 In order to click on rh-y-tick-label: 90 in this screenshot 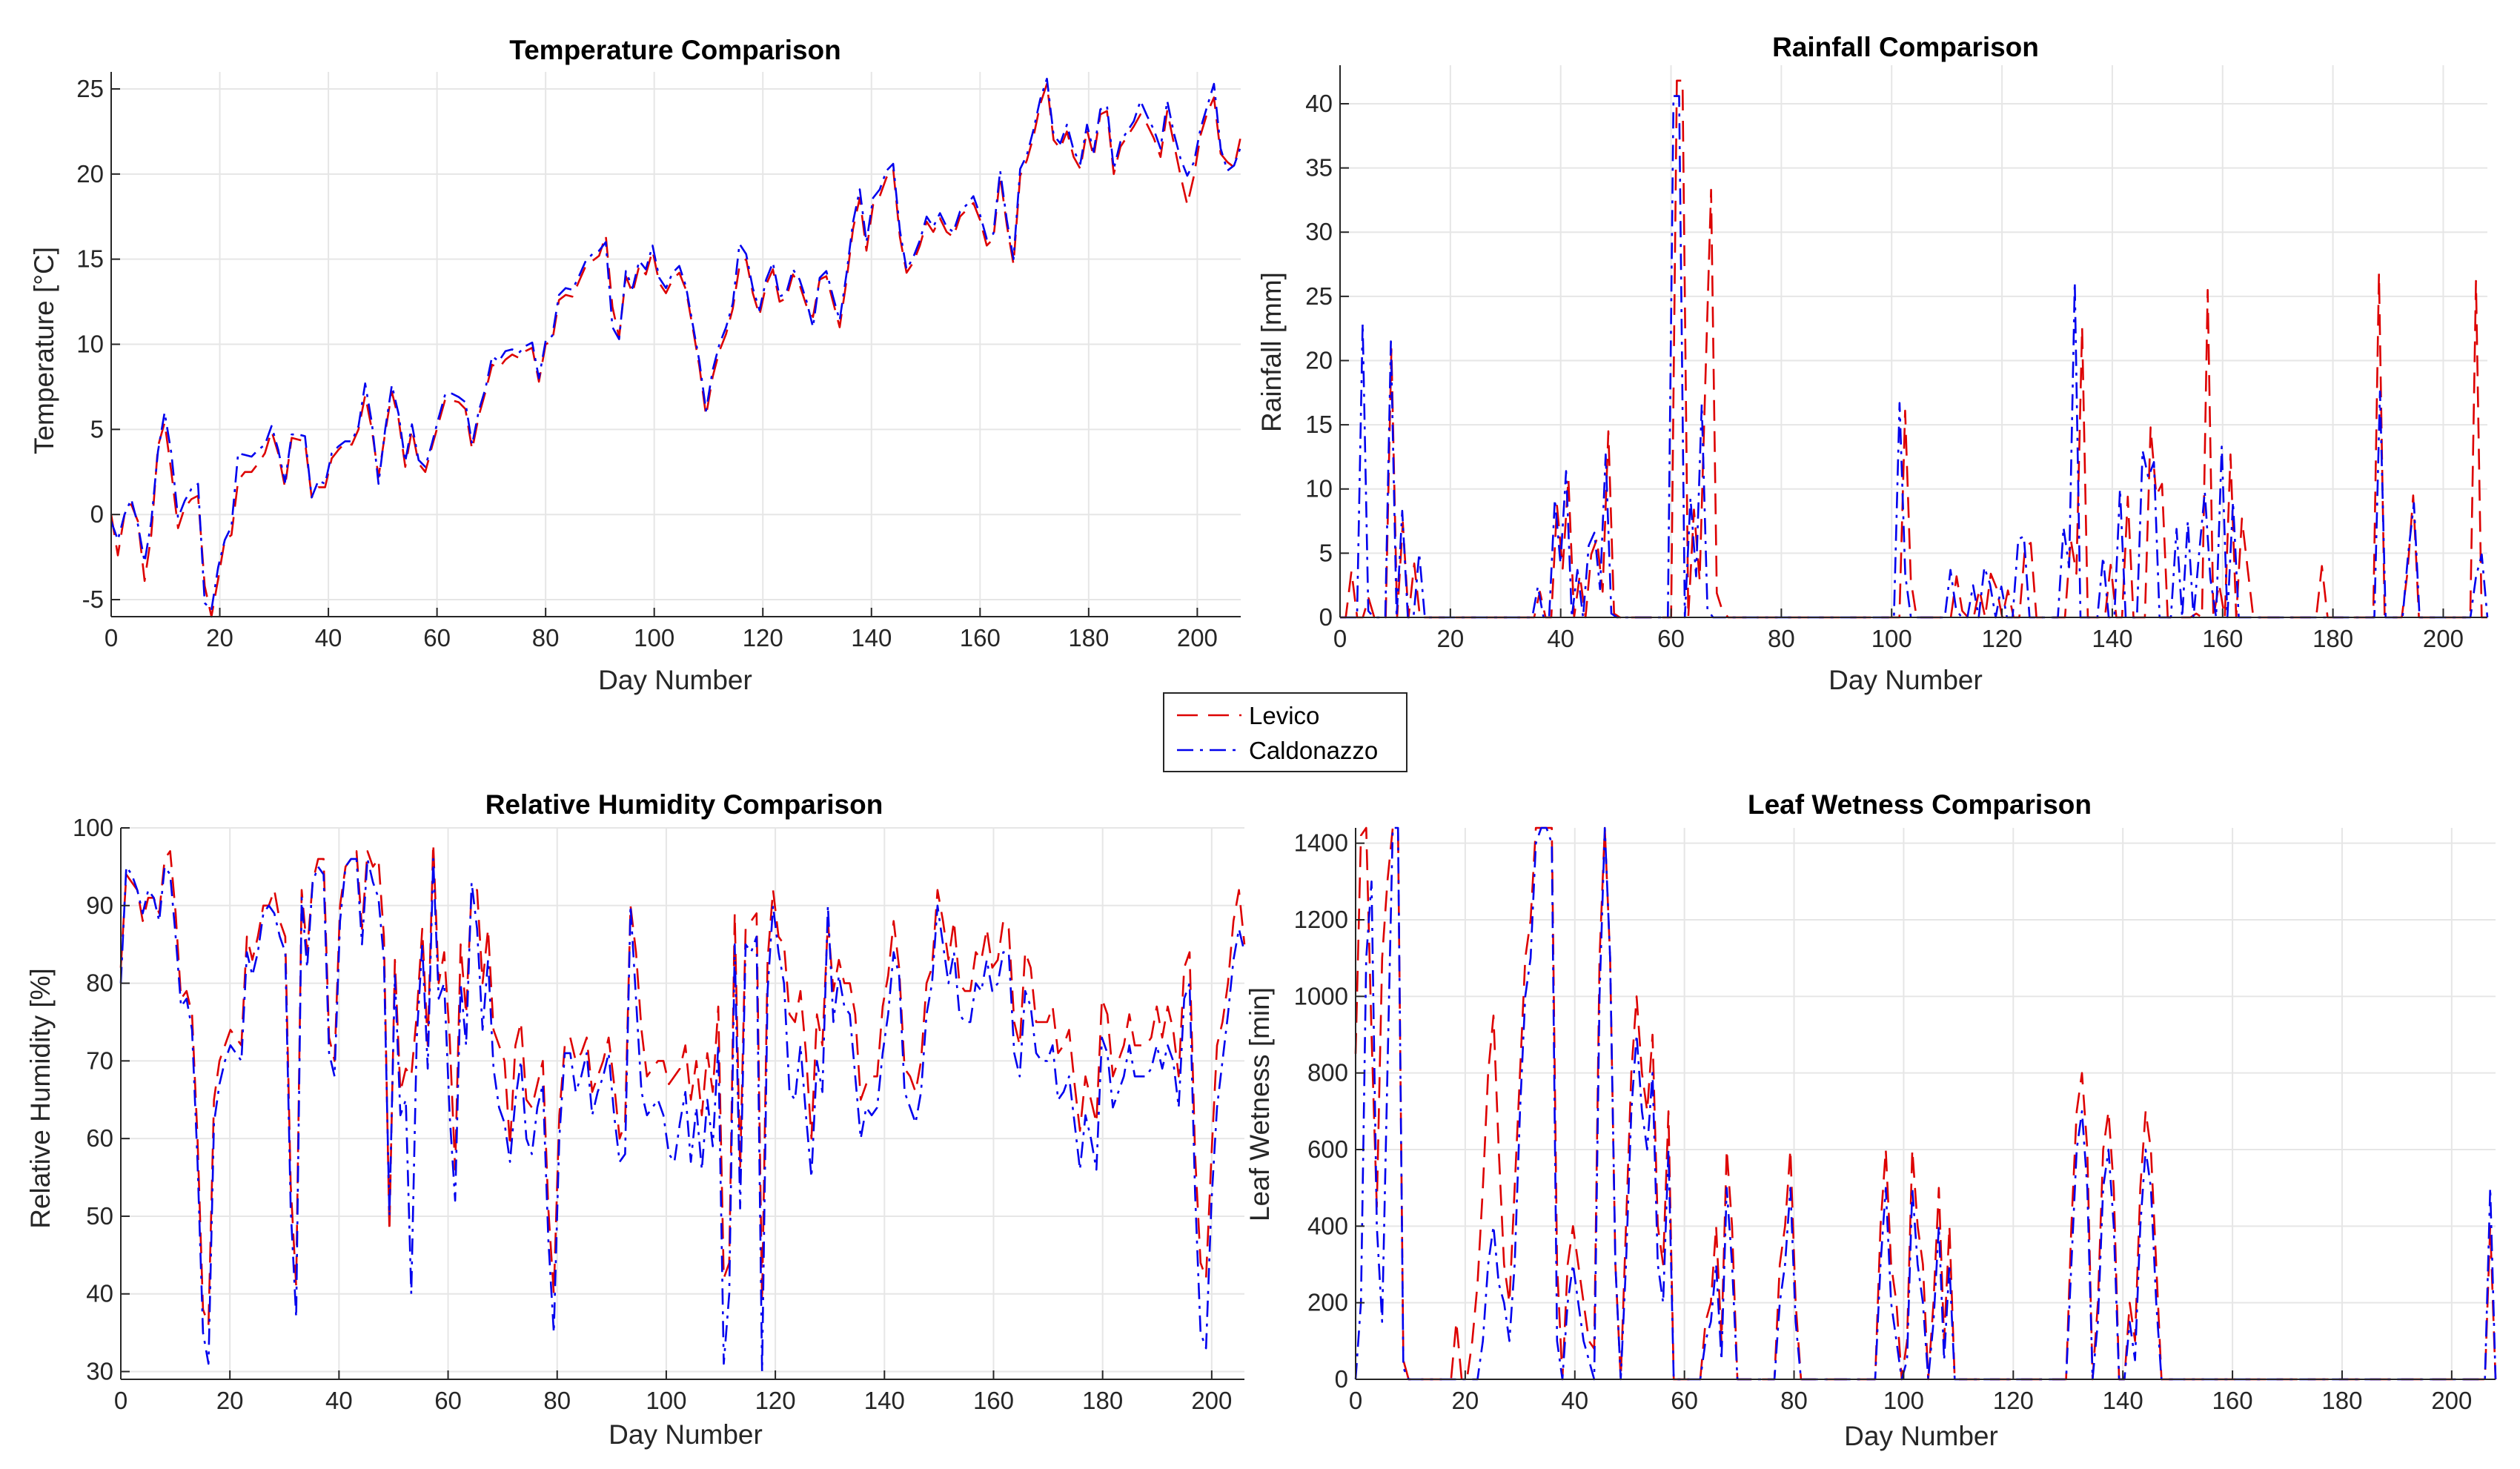, I will do `click(99, 905)`.